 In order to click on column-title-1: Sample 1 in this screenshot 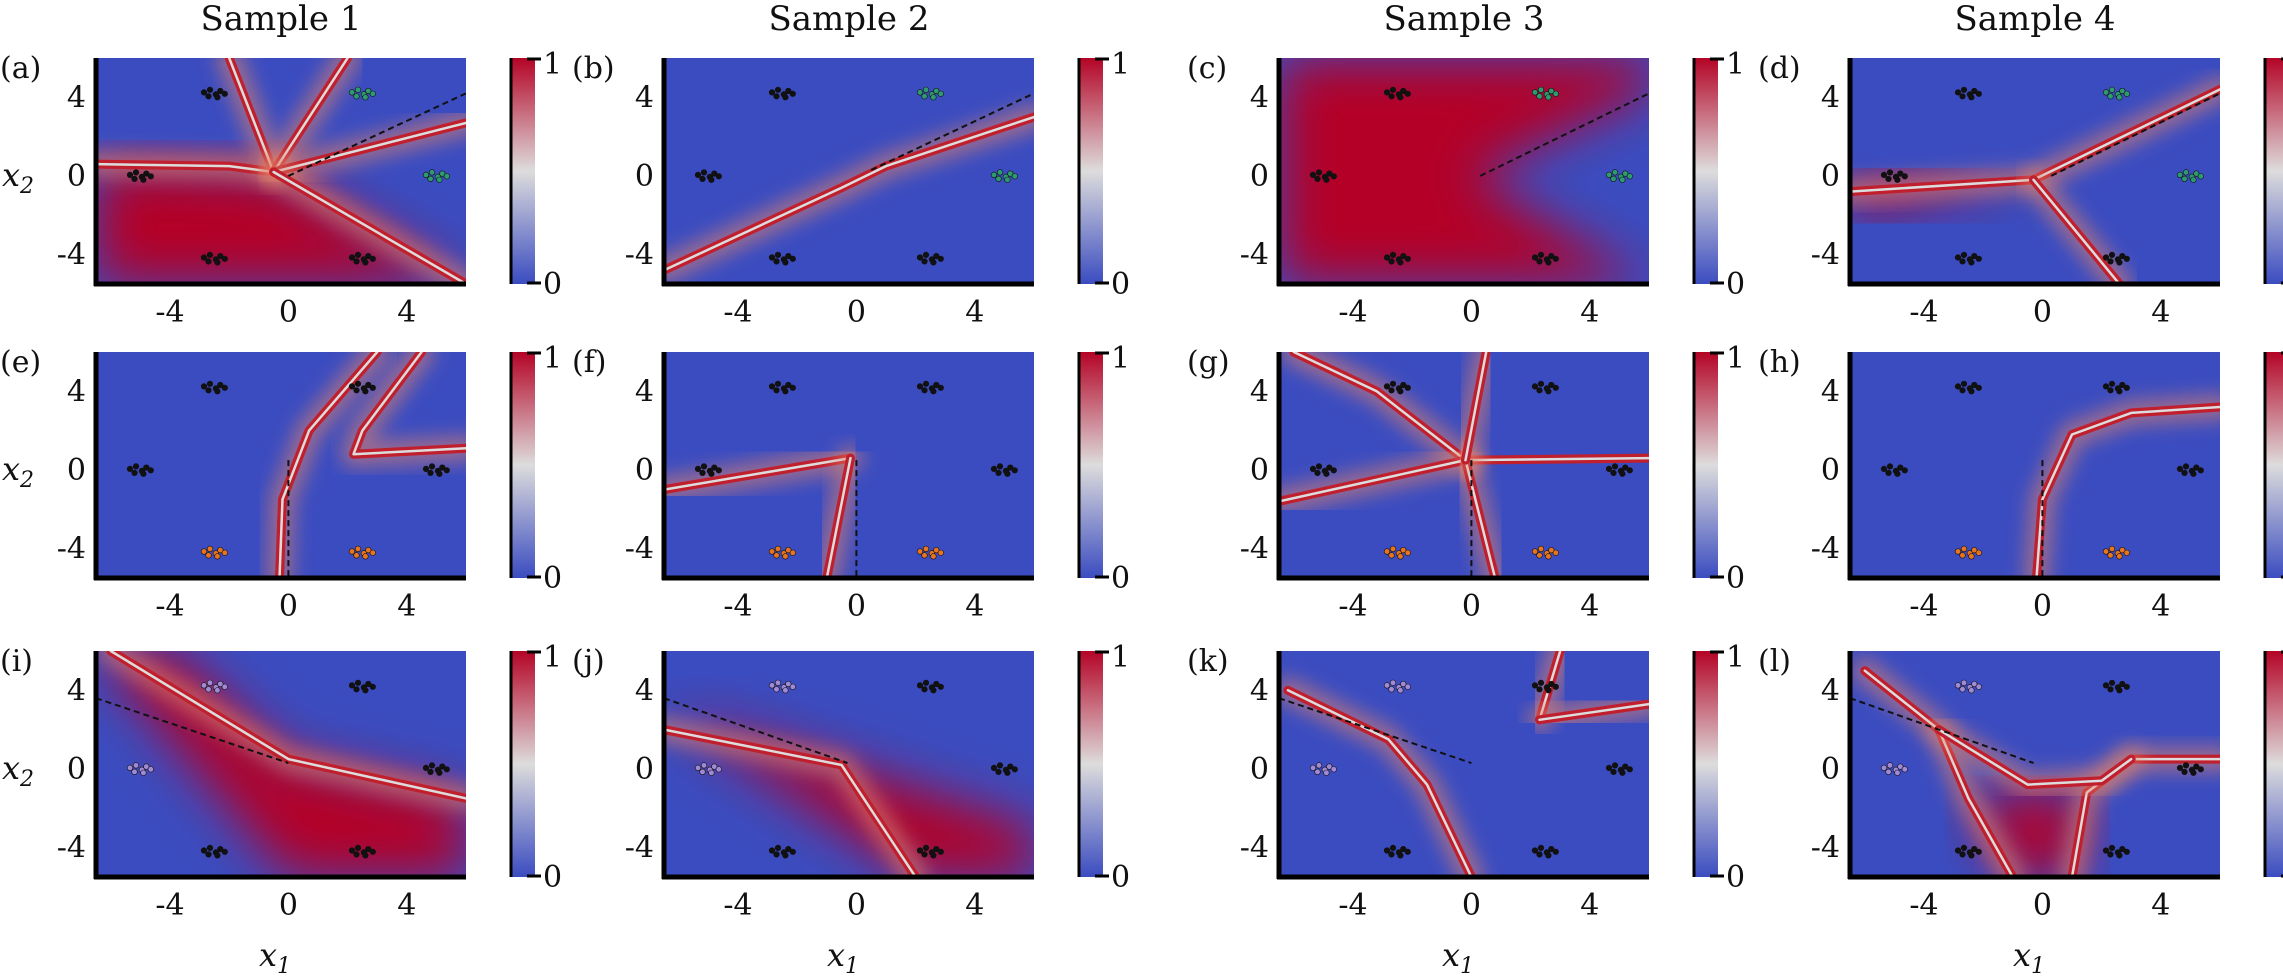, I will do `click(280, 19)`.